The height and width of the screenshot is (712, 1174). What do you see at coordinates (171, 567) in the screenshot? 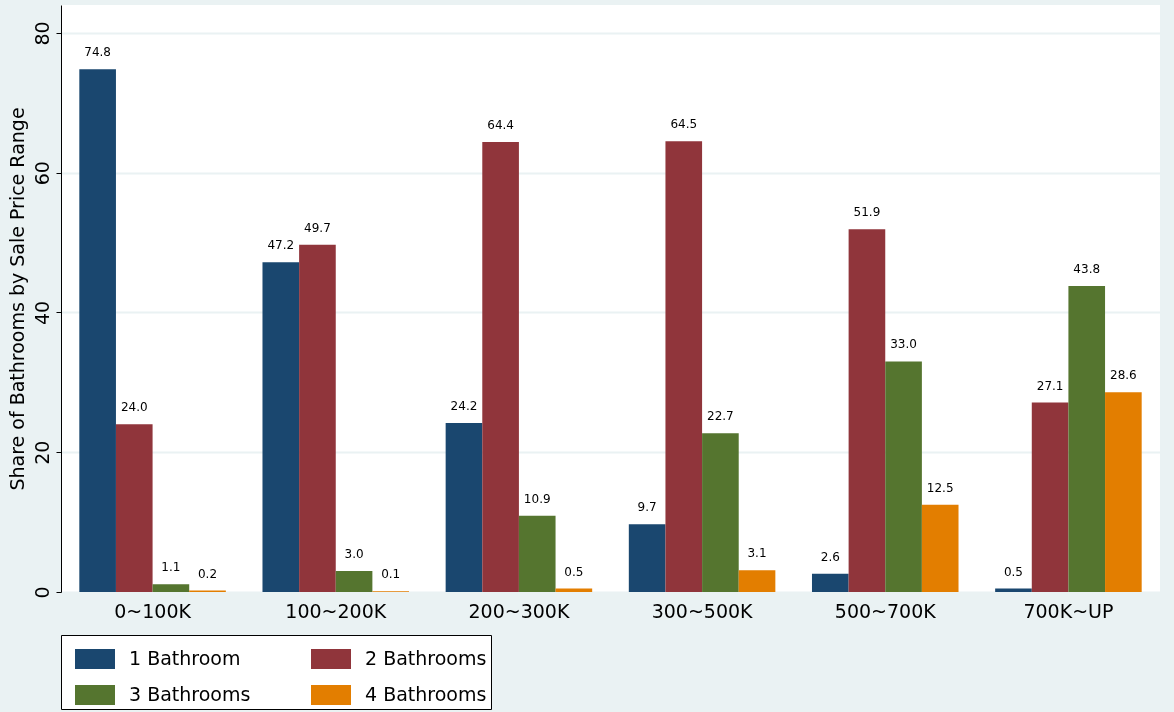
I see `data-label: 1.1` at bounding box center [171, 567].